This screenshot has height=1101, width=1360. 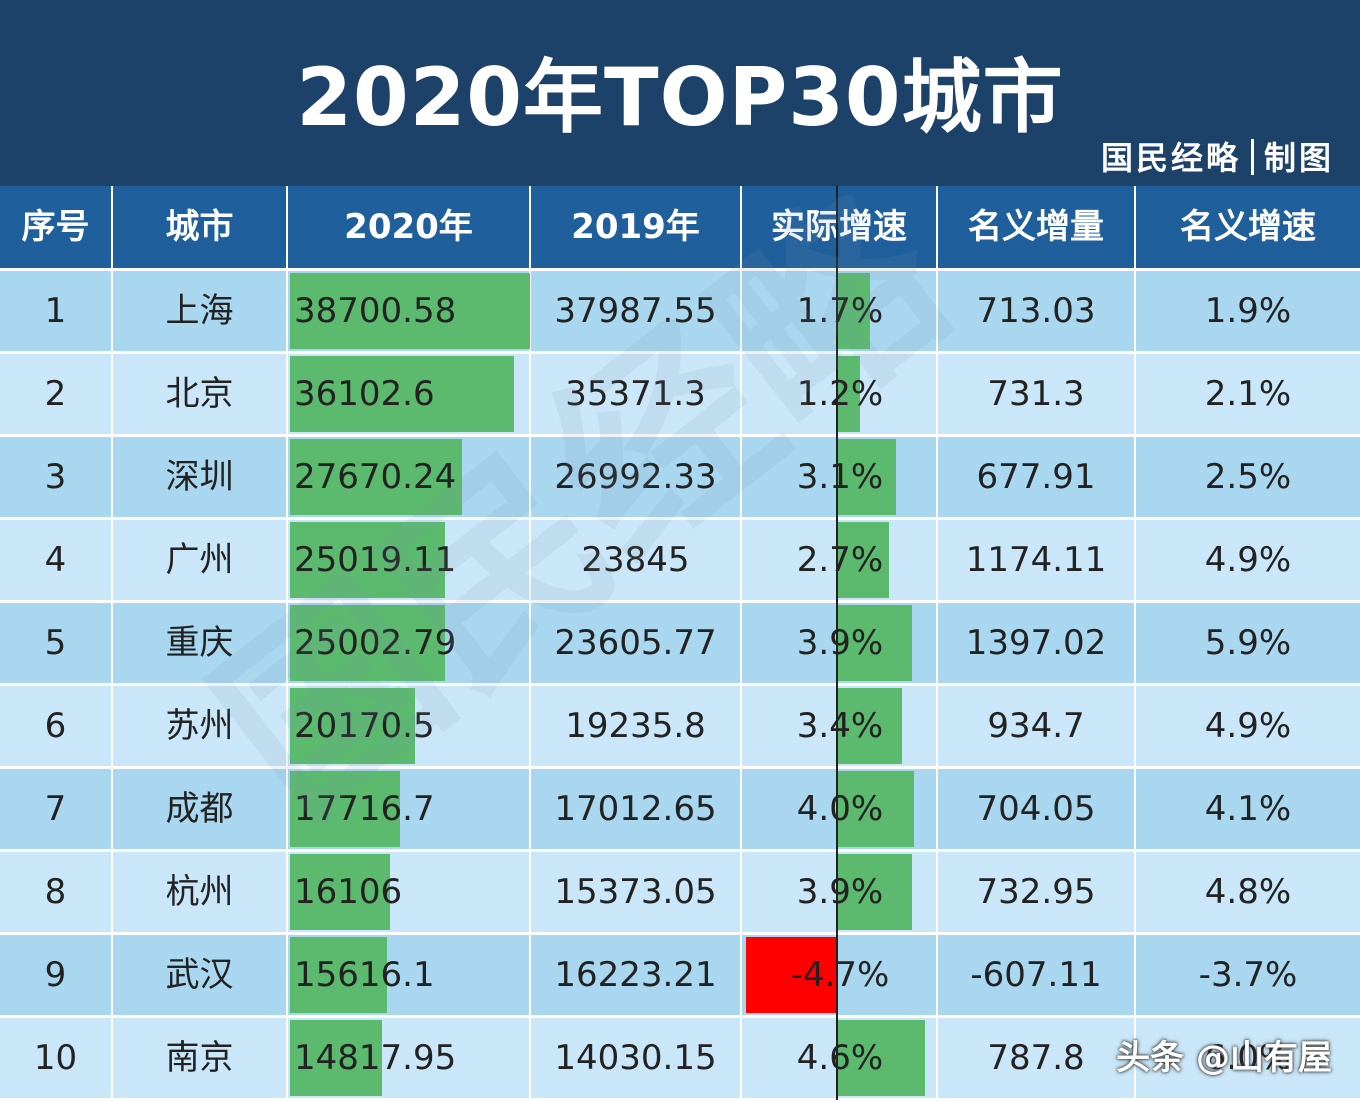 I want to click on value-real-growth: -4.7%, so click(x=840, y=975).